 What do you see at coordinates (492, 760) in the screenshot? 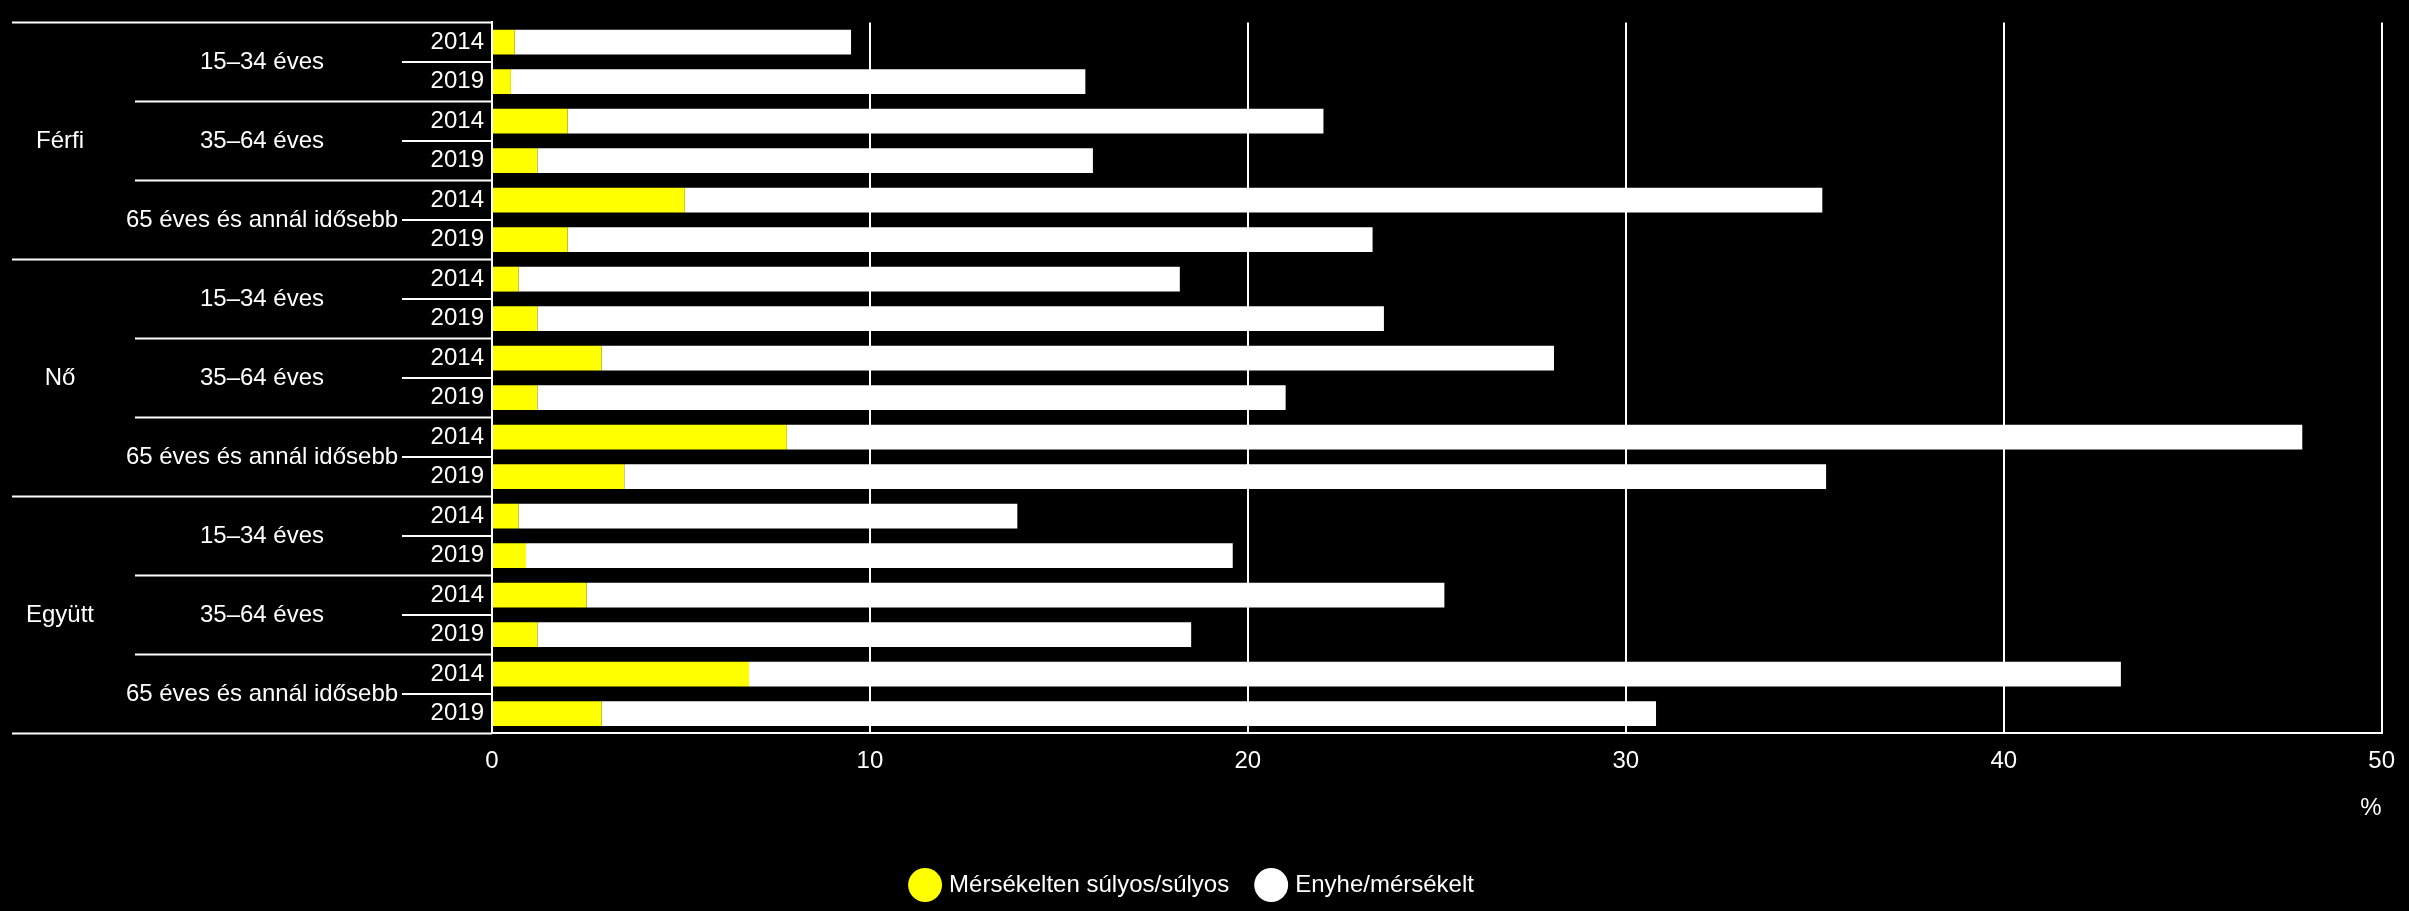
I see `x-tick-label: 0` at bounding box center [492, 760].